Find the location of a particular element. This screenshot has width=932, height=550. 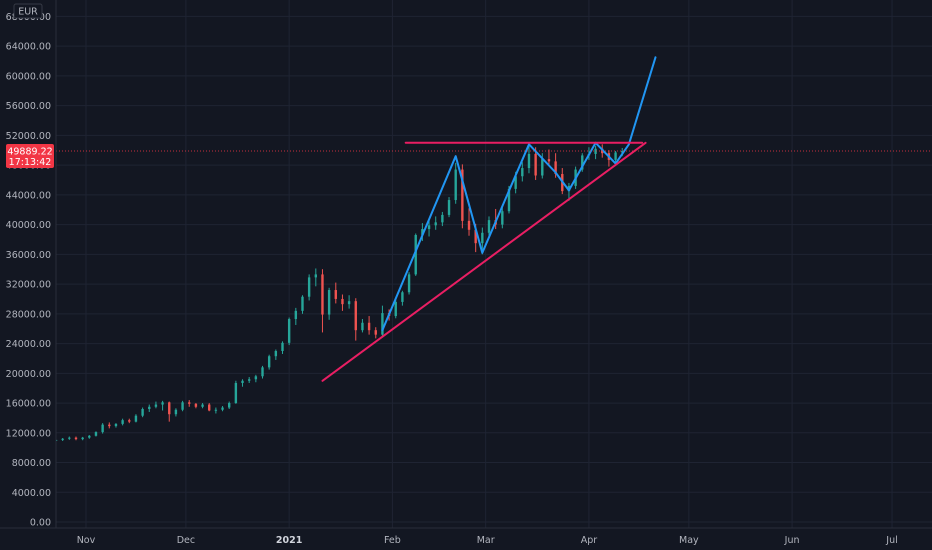

time-tick-label: Jun is located at coordinates (792, 540).